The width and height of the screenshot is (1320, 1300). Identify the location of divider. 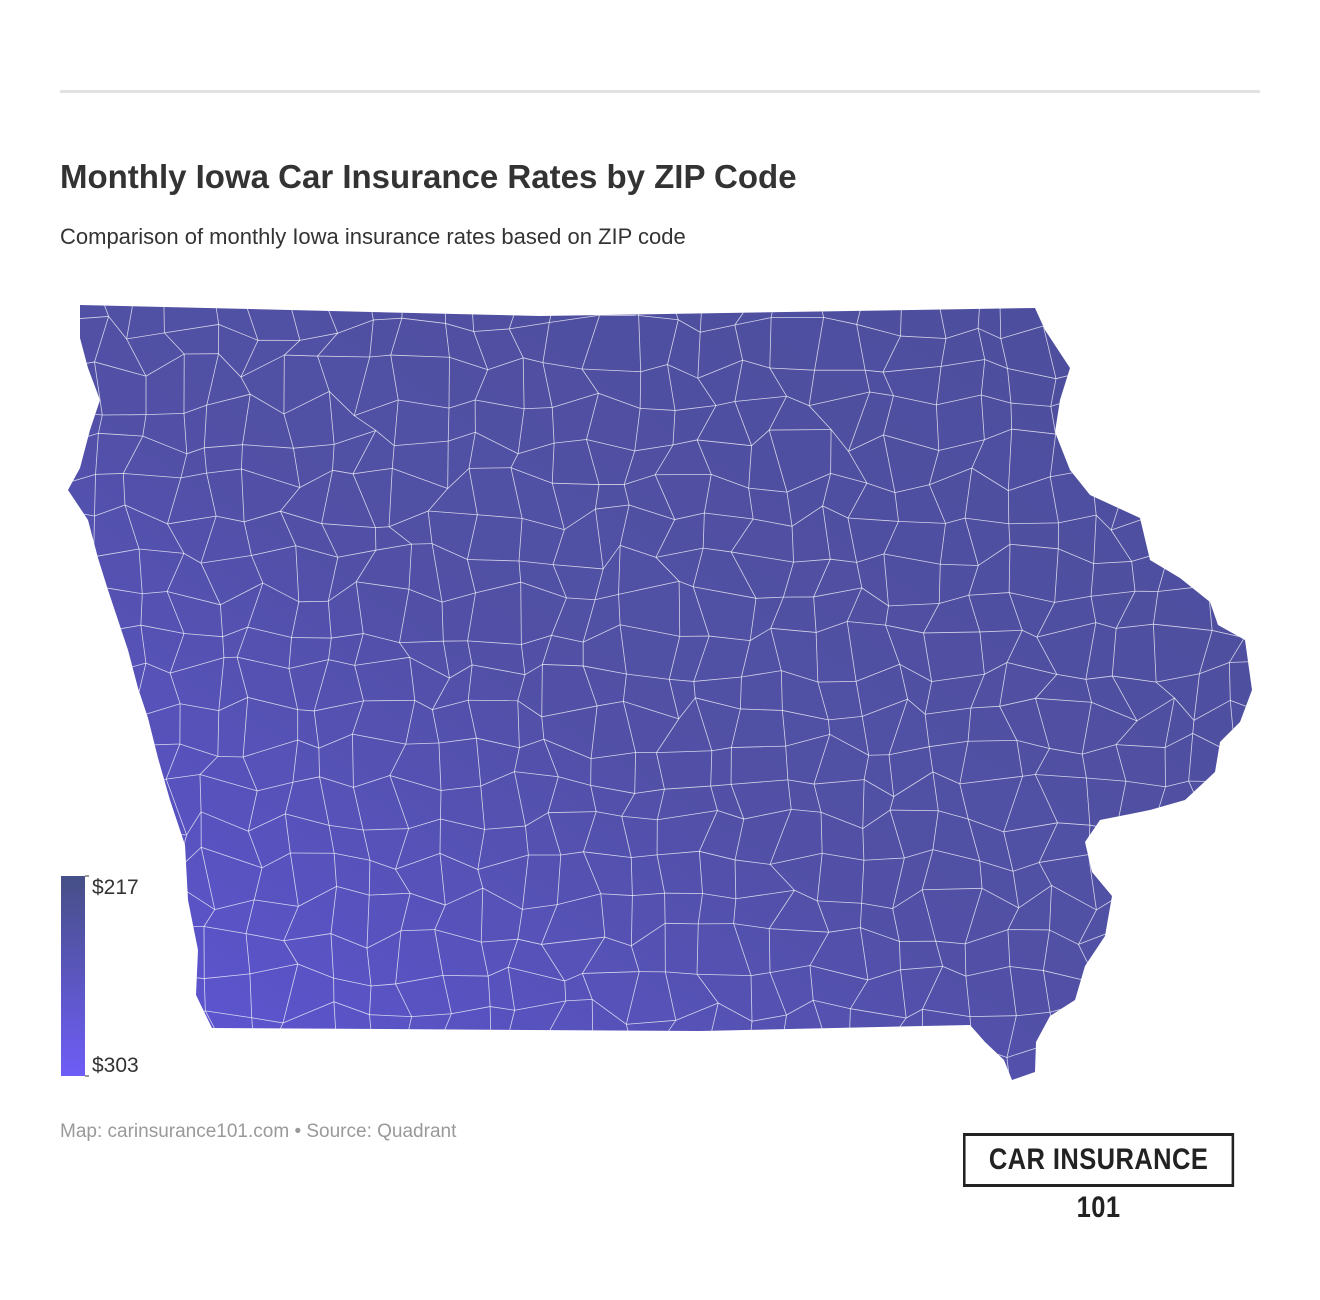
(660, 91).